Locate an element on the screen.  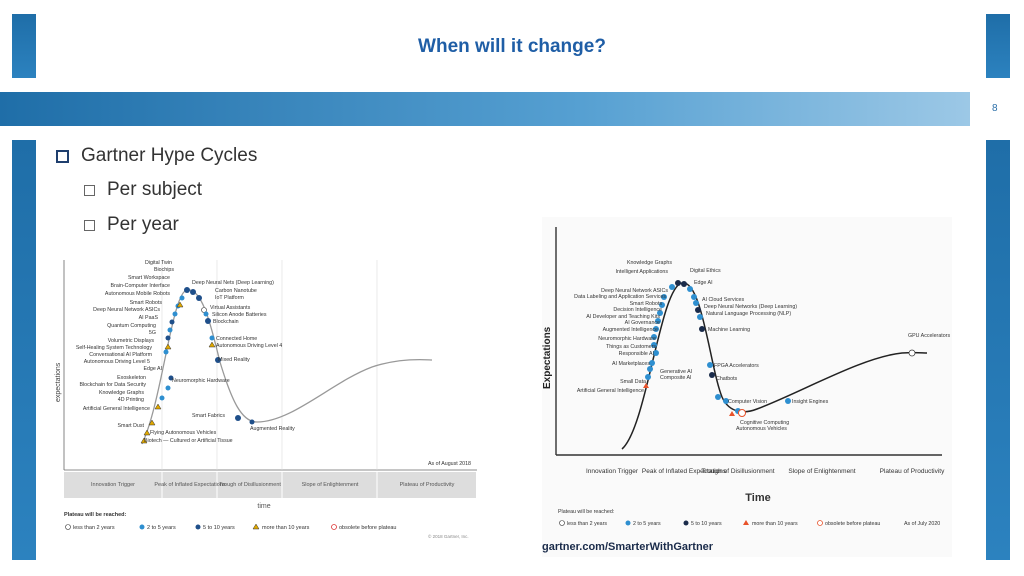
y-axis-label: expectations is located at coordinates (58, 382).